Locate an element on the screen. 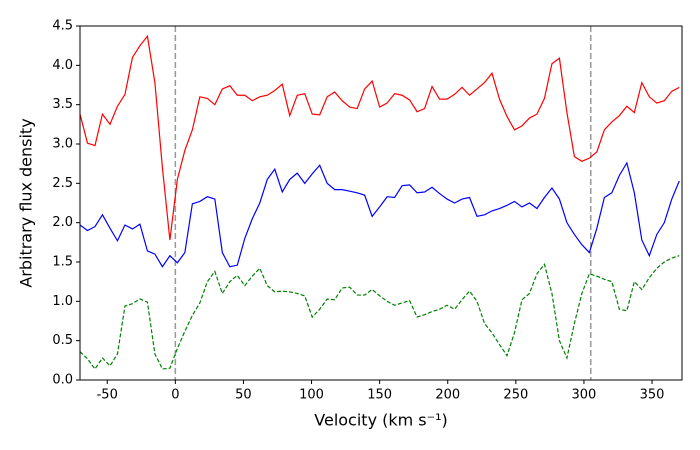 The width and height of the screenshot is (700, 450). y-tick-label: 2.0 is located at coordinates (62, 222).